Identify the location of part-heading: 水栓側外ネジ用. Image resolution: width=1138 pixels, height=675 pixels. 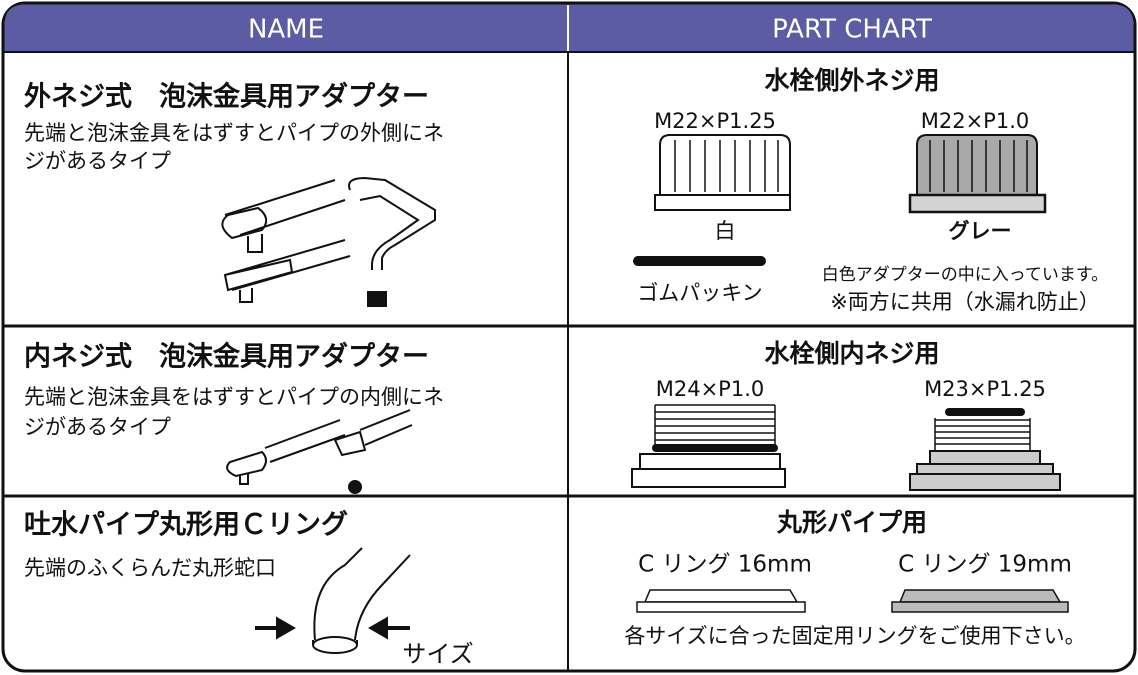
(851, 80).